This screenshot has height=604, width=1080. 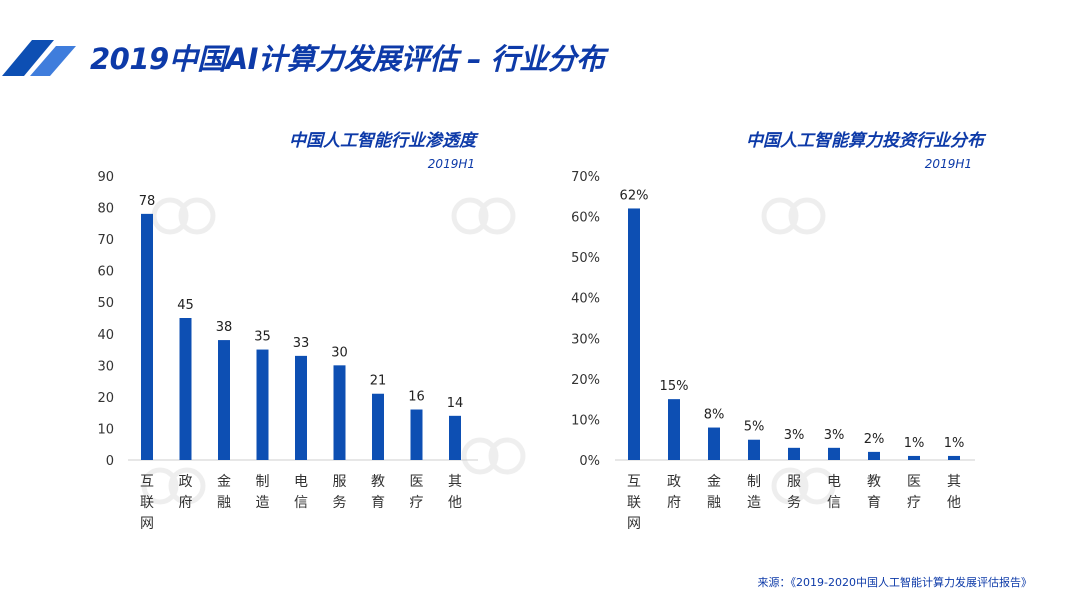 What do you see at coordinates (714, 415) in the screenshot?
I see `data-label: 8%` at bounding box center [714, 415].